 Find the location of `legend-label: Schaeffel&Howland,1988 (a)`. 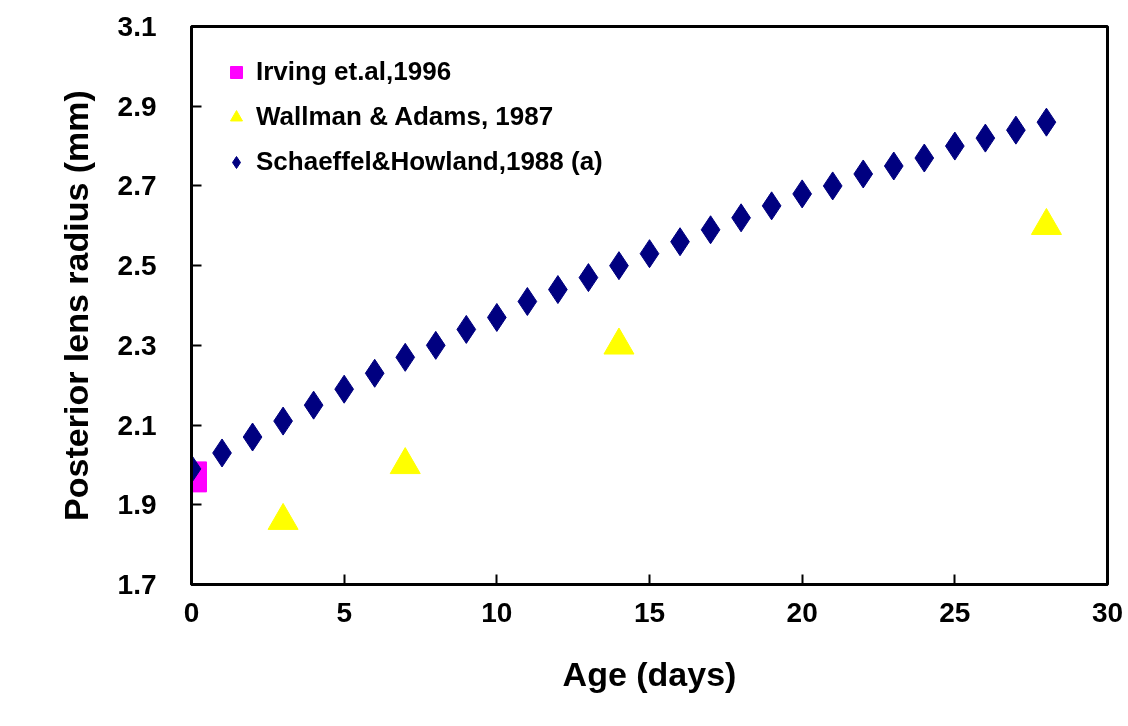

legend-label: Schaeffel&Howland,1988 (a) is located at coordinates (429, 161).